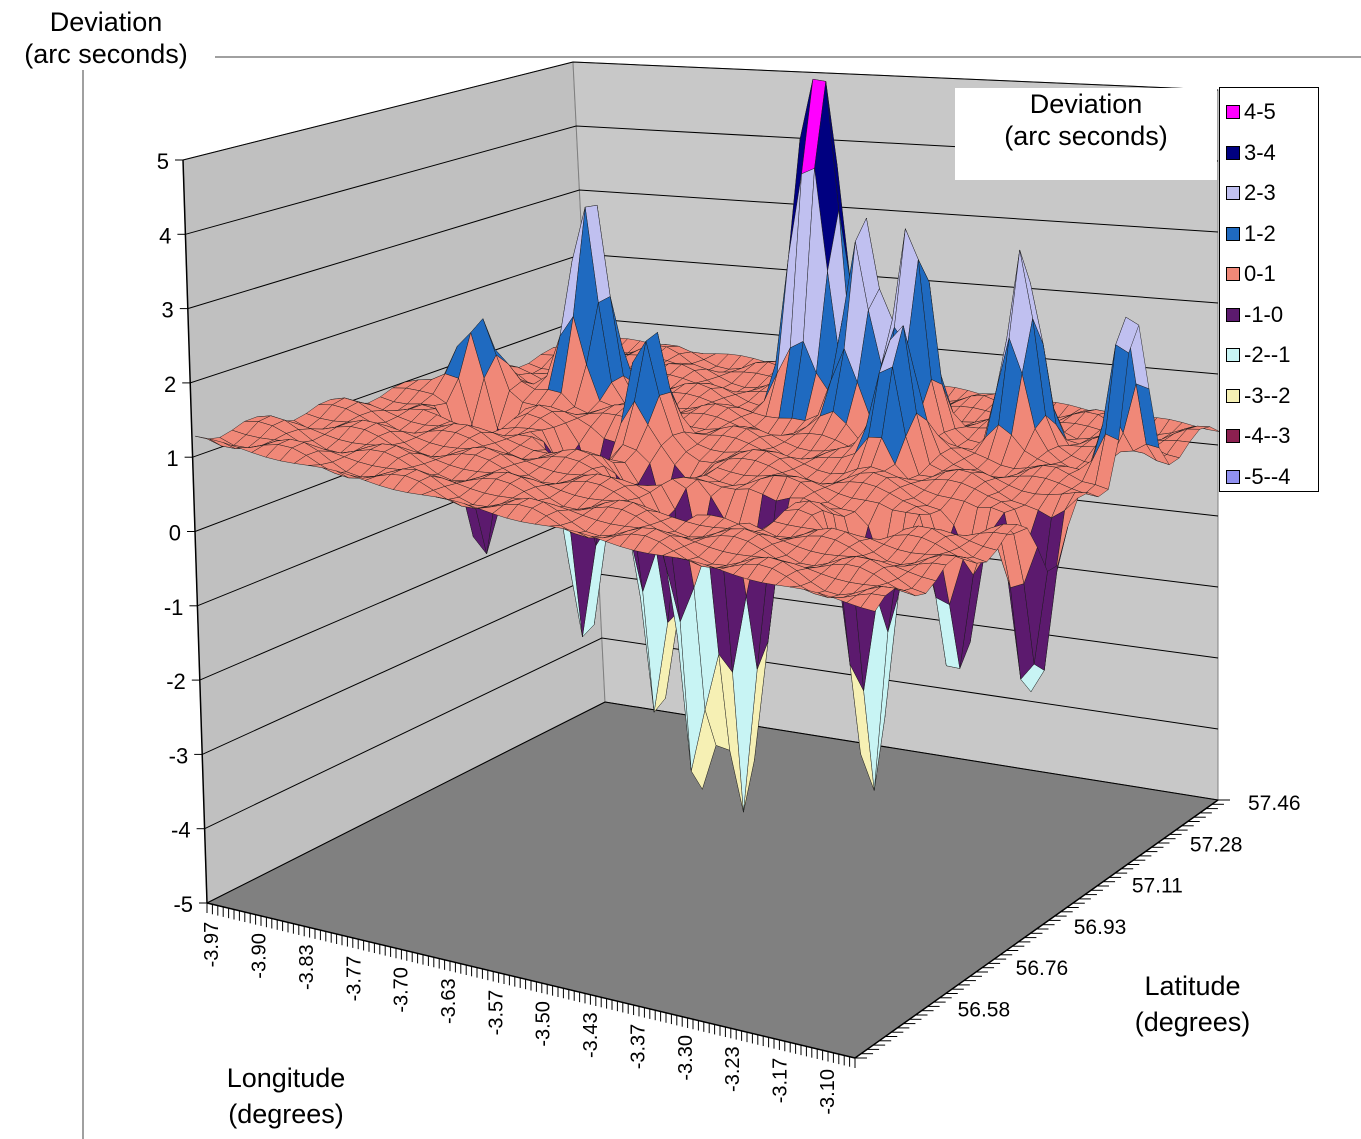 This screenshot has width=1361, height=1139. What do you see at coordinates (174, 607) in the screenshot?
I see `z-tick-label: -1` at bounding box center [174, 607].